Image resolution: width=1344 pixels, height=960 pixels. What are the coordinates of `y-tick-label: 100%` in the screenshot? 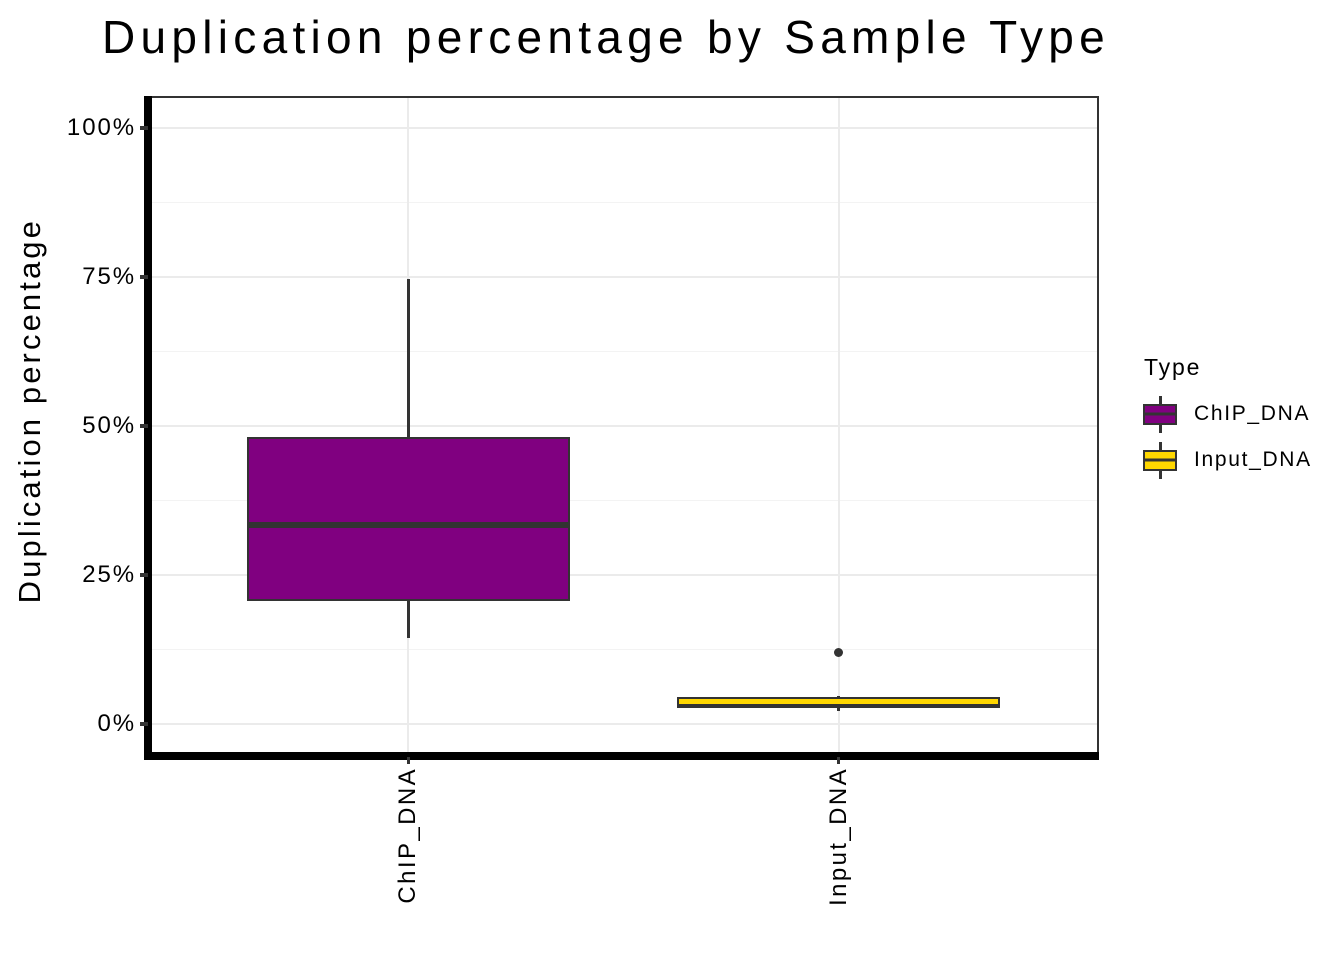 It's located at (101, 127).